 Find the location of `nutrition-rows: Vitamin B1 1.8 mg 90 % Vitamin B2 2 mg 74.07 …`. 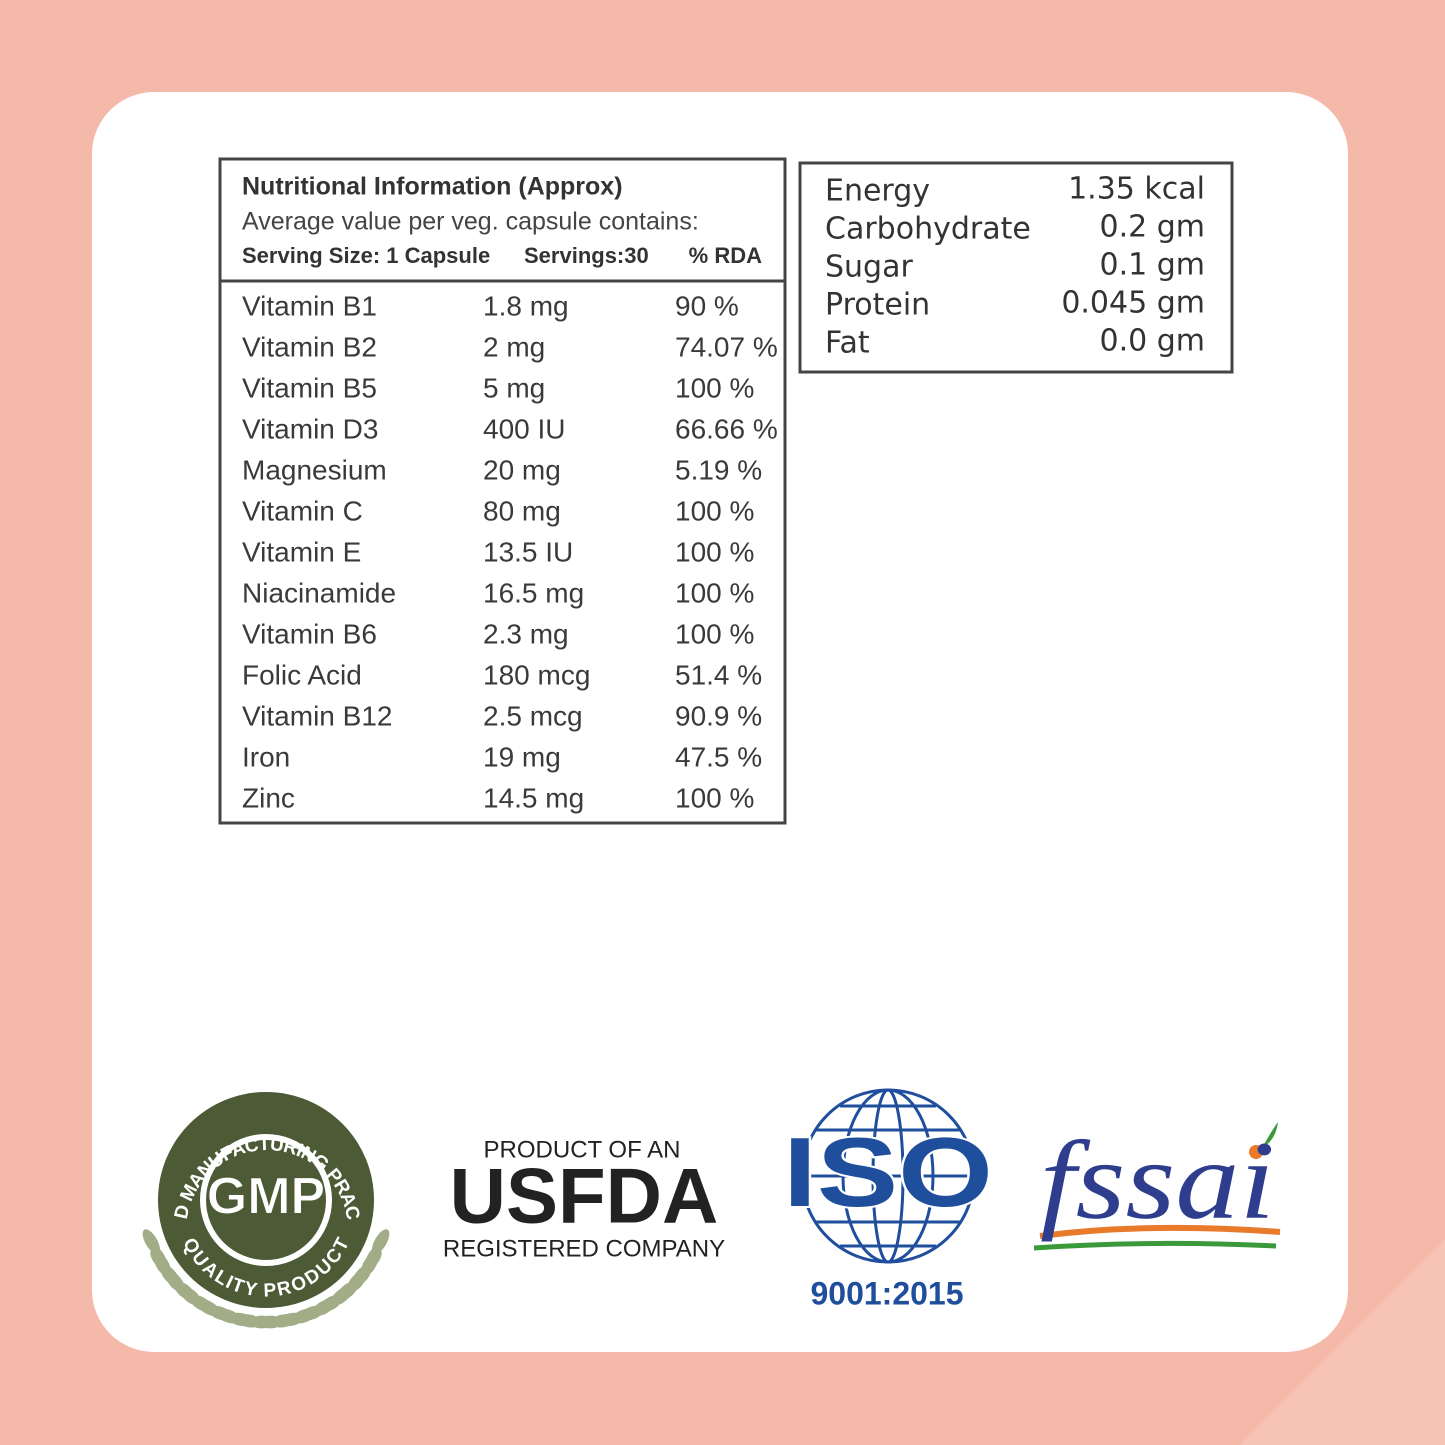

nutrition-rows: Vitamin B1 1.8 mg 90 % Vitamin B2 2 mg 74.07 … is located at coordinates (510, 551).